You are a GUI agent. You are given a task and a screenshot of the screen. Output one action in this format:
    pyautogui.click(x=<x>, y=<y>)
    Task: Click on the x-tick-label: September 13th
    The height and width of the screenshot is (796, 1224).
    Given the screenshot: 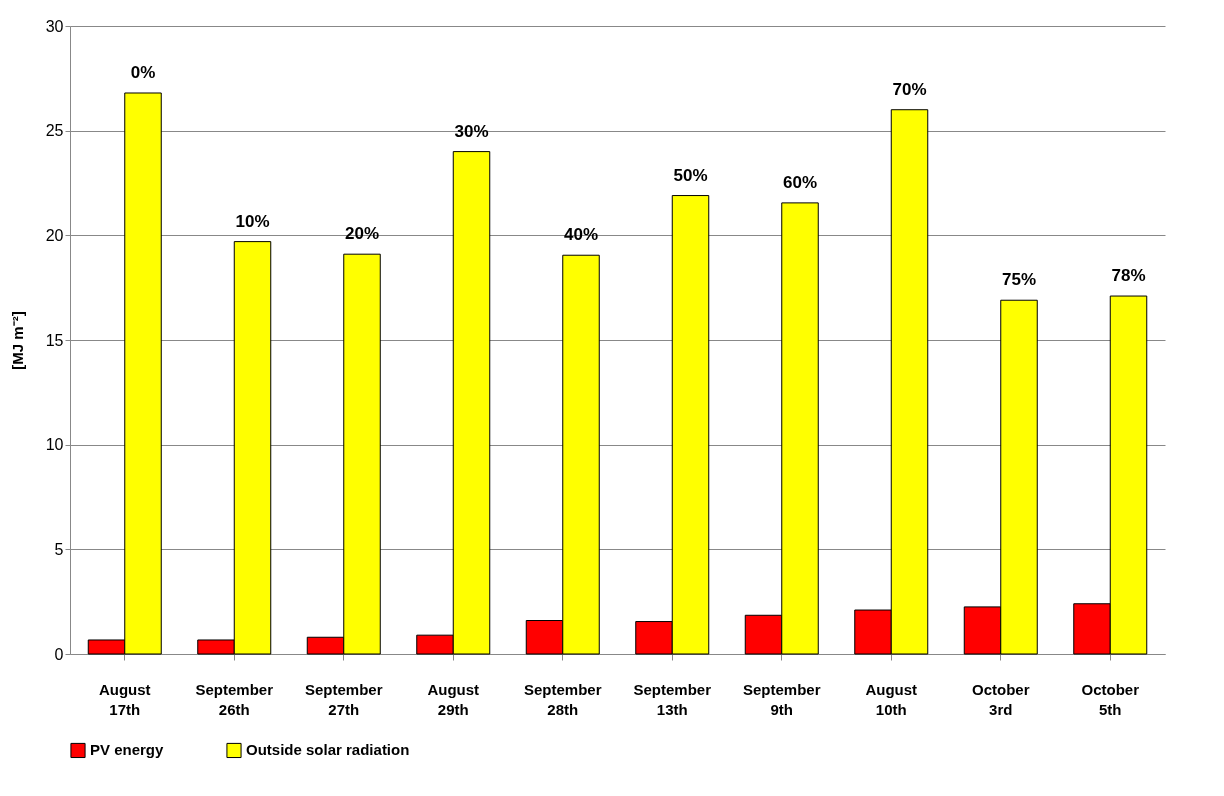 What is the action you would take?
    pyautogui.click(x=672, y=699)
    